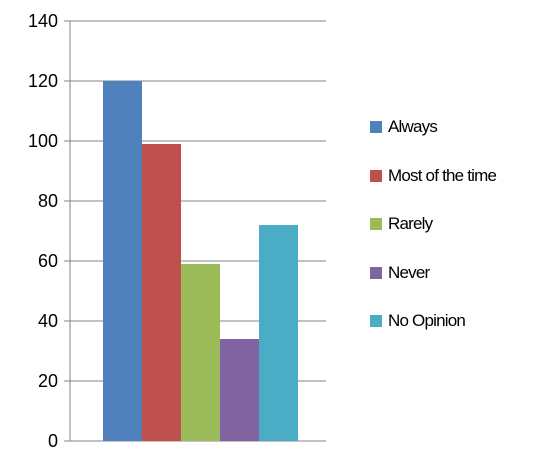  Describe the element at coordinates (161, 292) in the screenshot. I see `bar-most-of-the-time` at that location.